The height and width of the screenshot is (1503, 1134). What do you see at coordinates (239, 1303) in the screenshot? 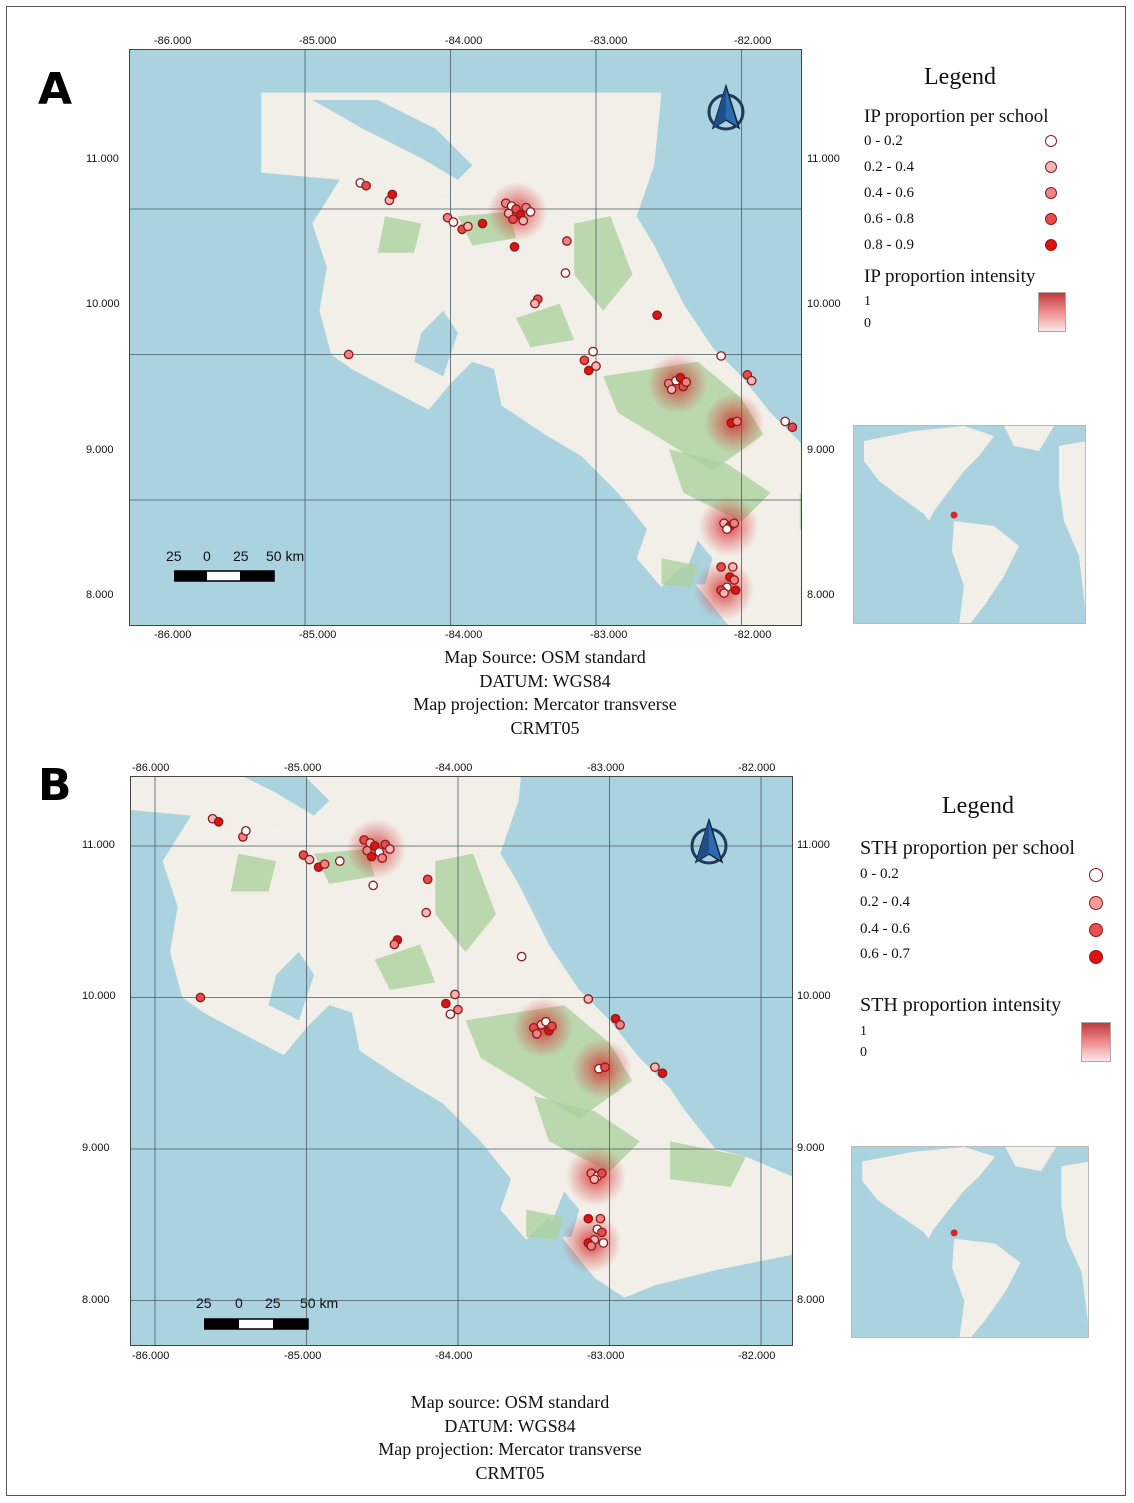
I see `scale-label: 0` at bounding box center [239, 1303].